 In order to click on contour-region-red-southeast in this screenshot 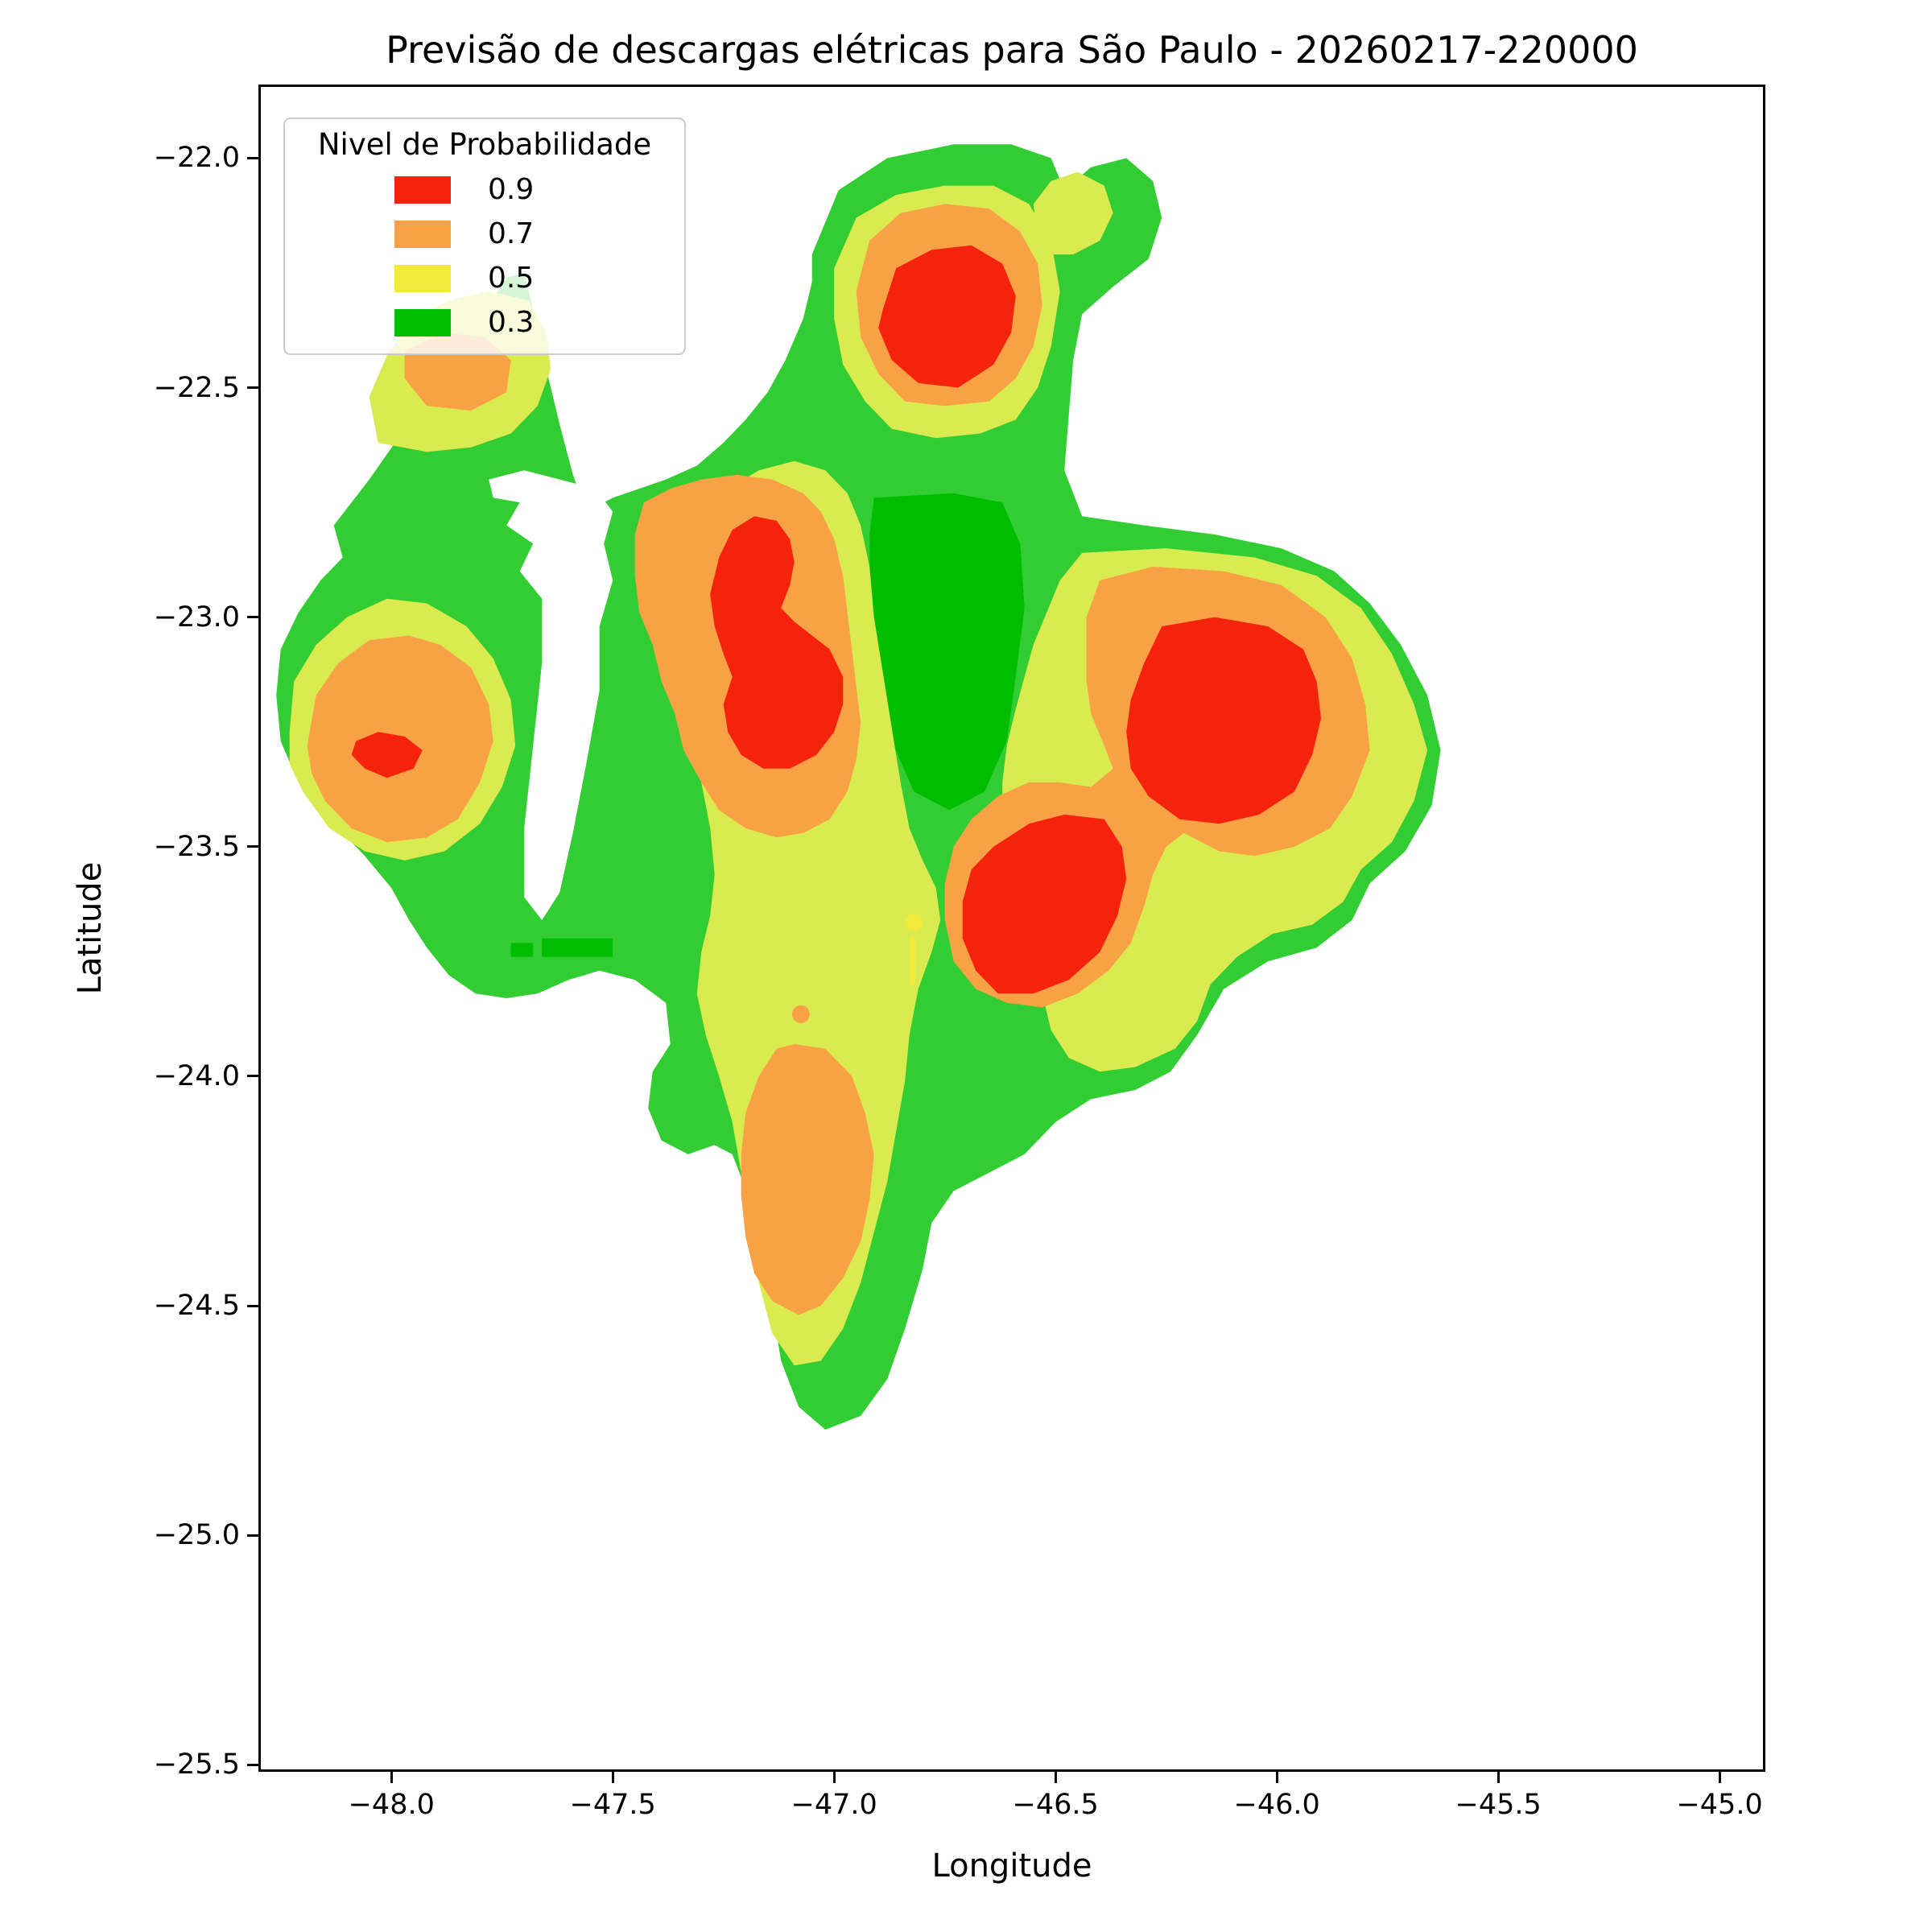, I will do `click(1044, 904)`.